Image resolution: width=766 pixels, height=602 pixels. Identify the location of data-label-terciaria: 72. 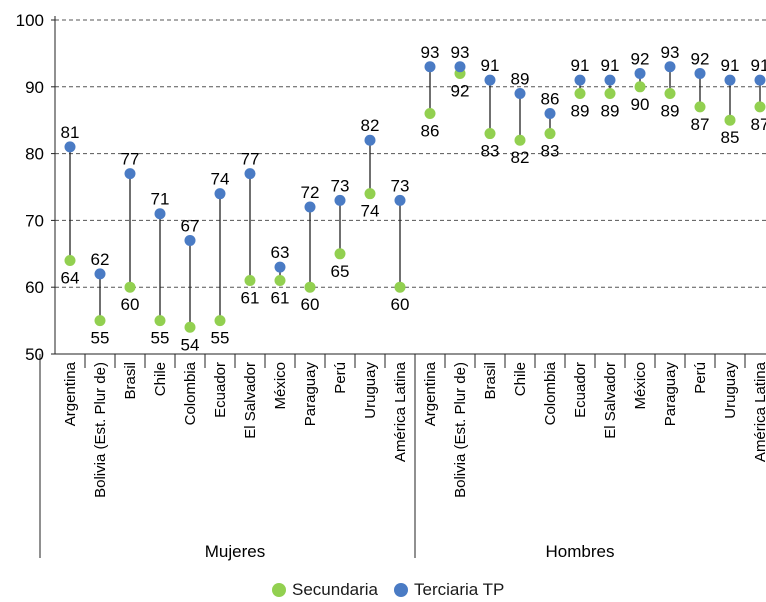
(310, 192).